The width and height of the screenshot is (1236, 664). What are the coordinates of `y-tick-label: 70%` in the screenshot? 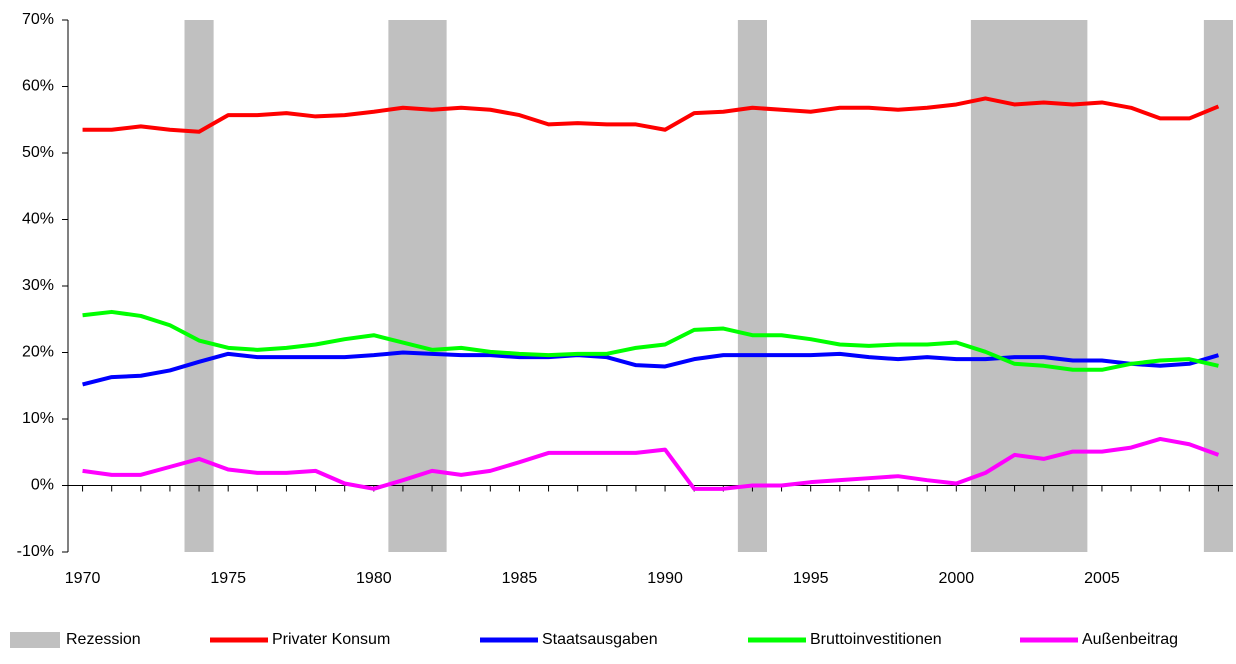 It's located at (38, 19).